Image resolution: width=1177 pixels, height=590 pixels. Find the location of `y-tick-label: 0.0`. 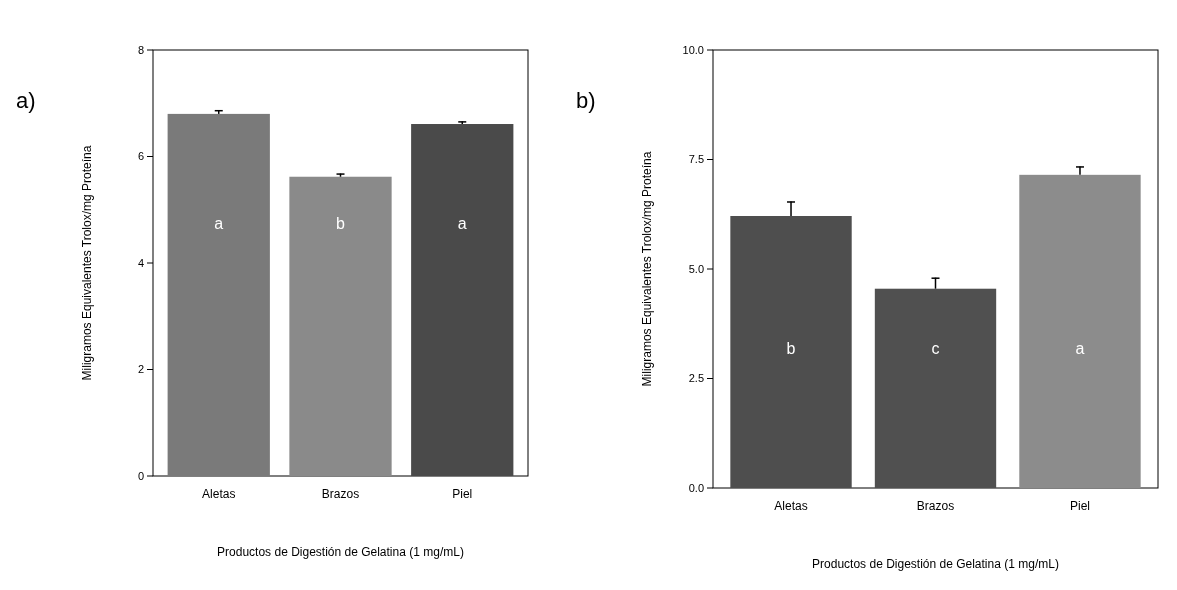

y-tick-label: 0.0 is located at coordinates (696, 487).